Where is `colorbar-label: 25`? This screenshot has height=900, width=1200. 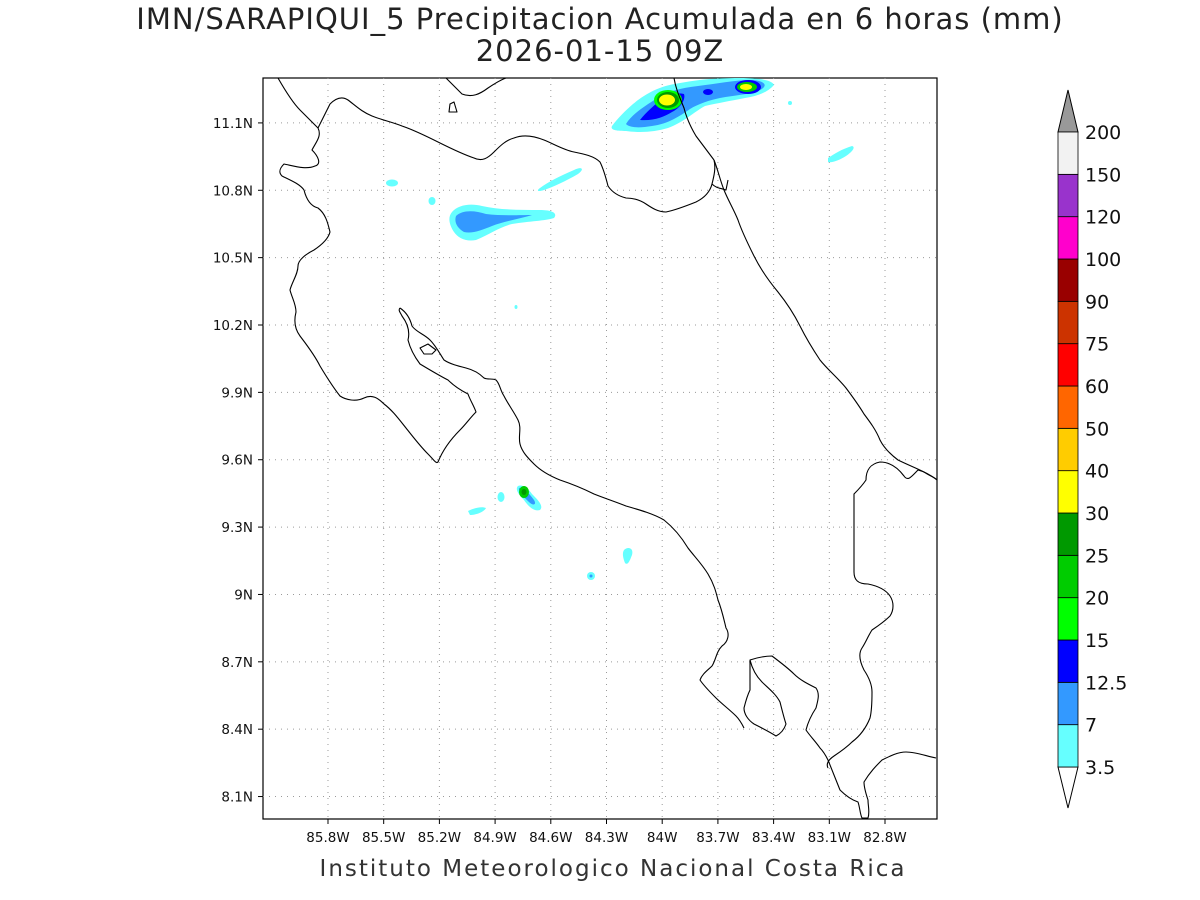
colorbar-label: 25 is located at coordinates (1097, 556).